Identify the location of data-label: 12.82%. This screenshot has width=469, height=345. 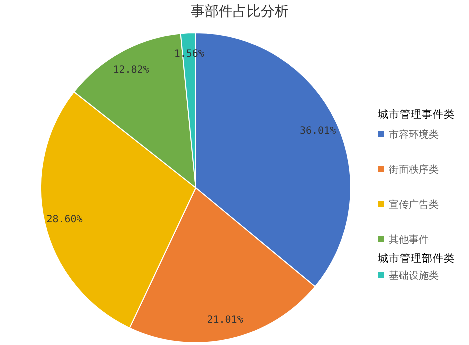
(131, 70).